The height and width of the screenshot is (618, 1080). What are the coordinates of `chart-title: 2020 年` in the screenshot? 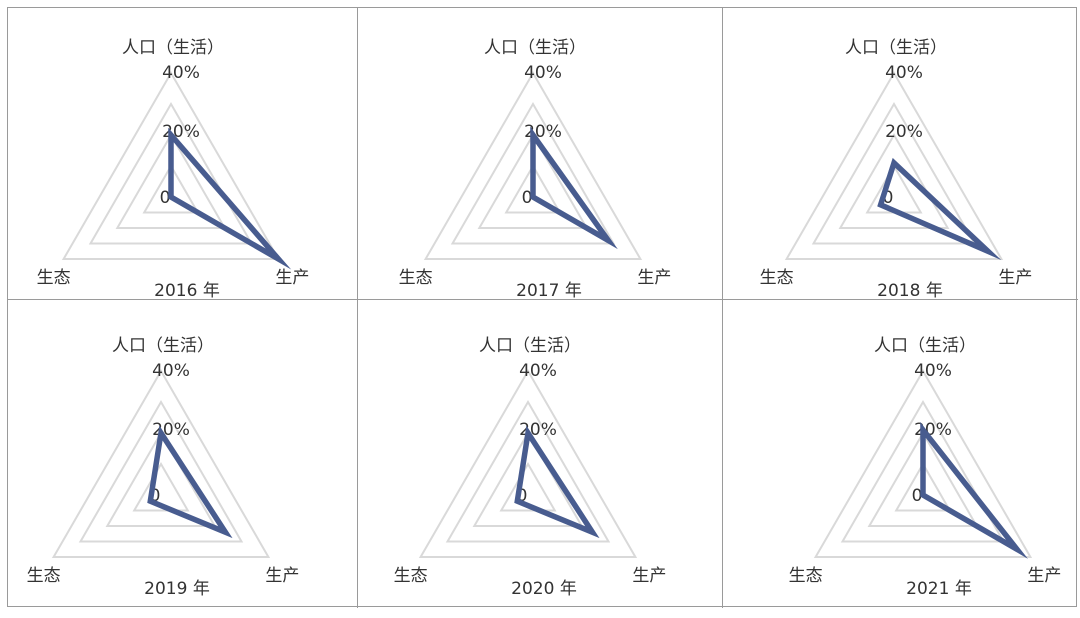 It's located at (544, 589).